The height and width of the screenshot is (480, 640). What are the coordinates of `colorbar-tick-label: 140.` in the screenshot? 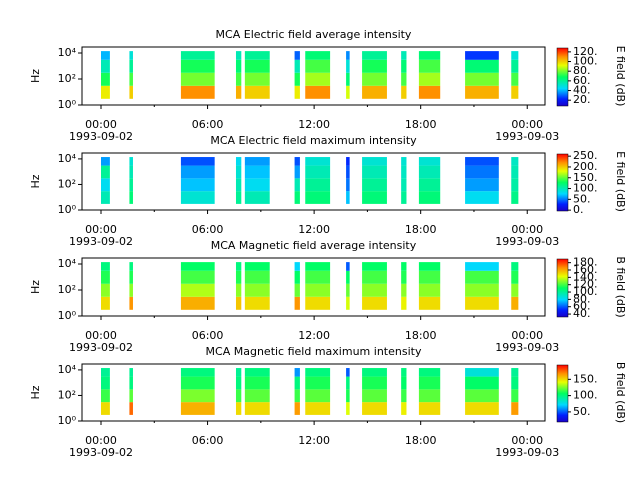 It's located at (585, 276).